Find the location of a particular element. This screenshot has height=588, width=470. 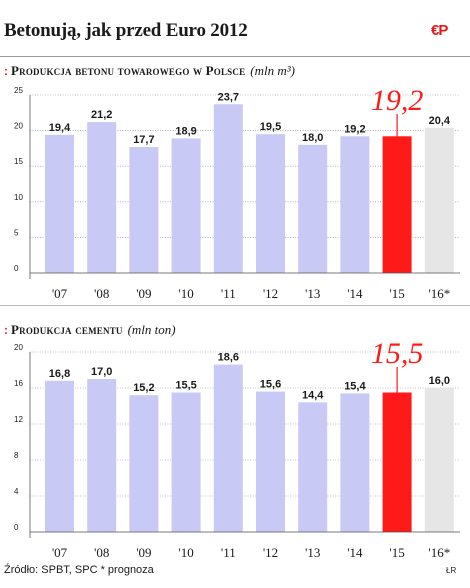

chart-2-value-label: 17,0 is located at coordinates (101, 372).